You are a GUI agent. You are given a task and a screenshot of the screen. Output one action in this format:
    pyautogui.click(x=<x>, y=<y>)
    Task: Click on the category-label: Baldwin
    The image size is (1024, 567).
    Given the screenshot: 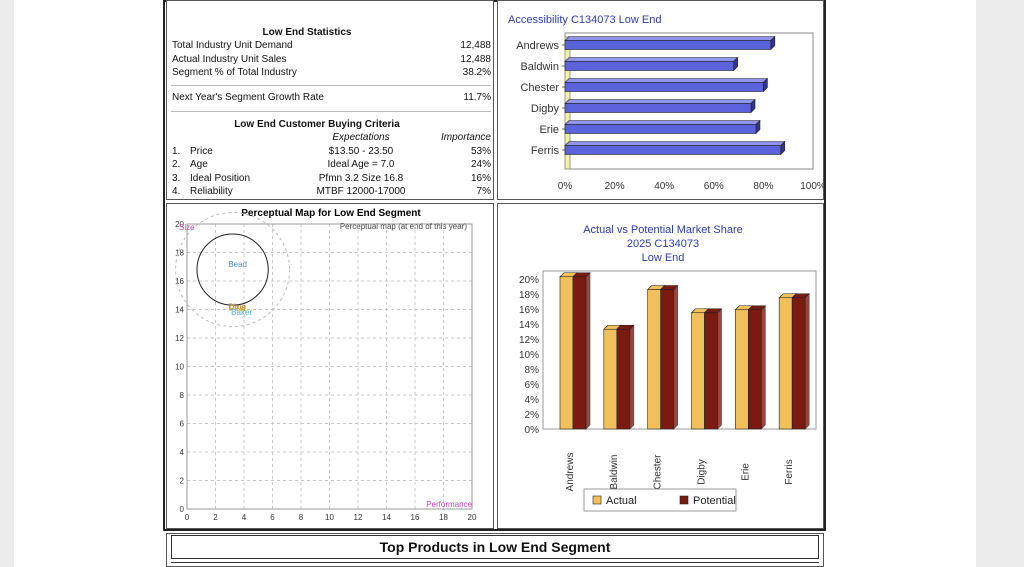 What is the action you would take?
    pyautogui.click(x=614, y=471)
    